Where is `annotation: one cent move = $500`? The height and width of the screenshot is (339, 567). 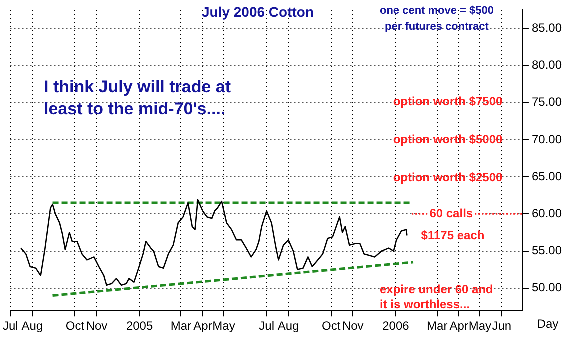 annotation: one cent move = $500 is located at coordinates (437, 11).